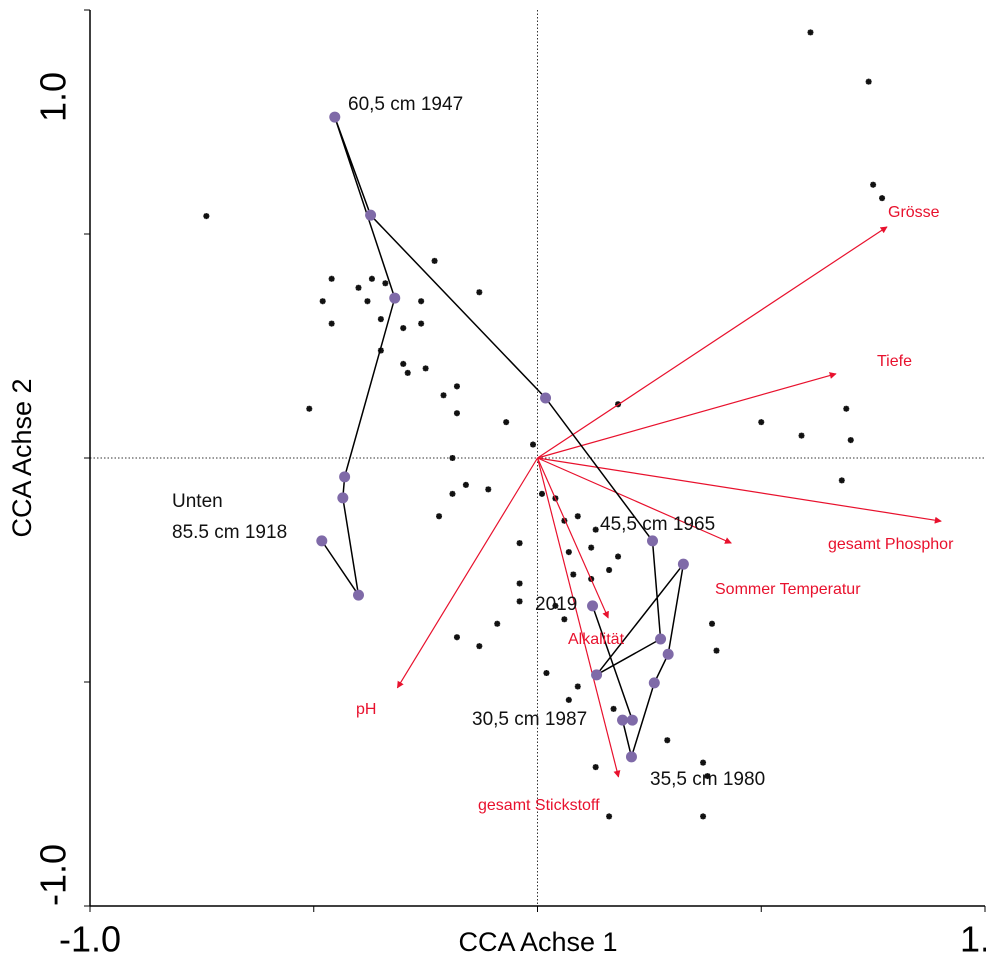 The image size is (986, 959). I want to click on y-tick-label: 1.0, so click(53, 97).